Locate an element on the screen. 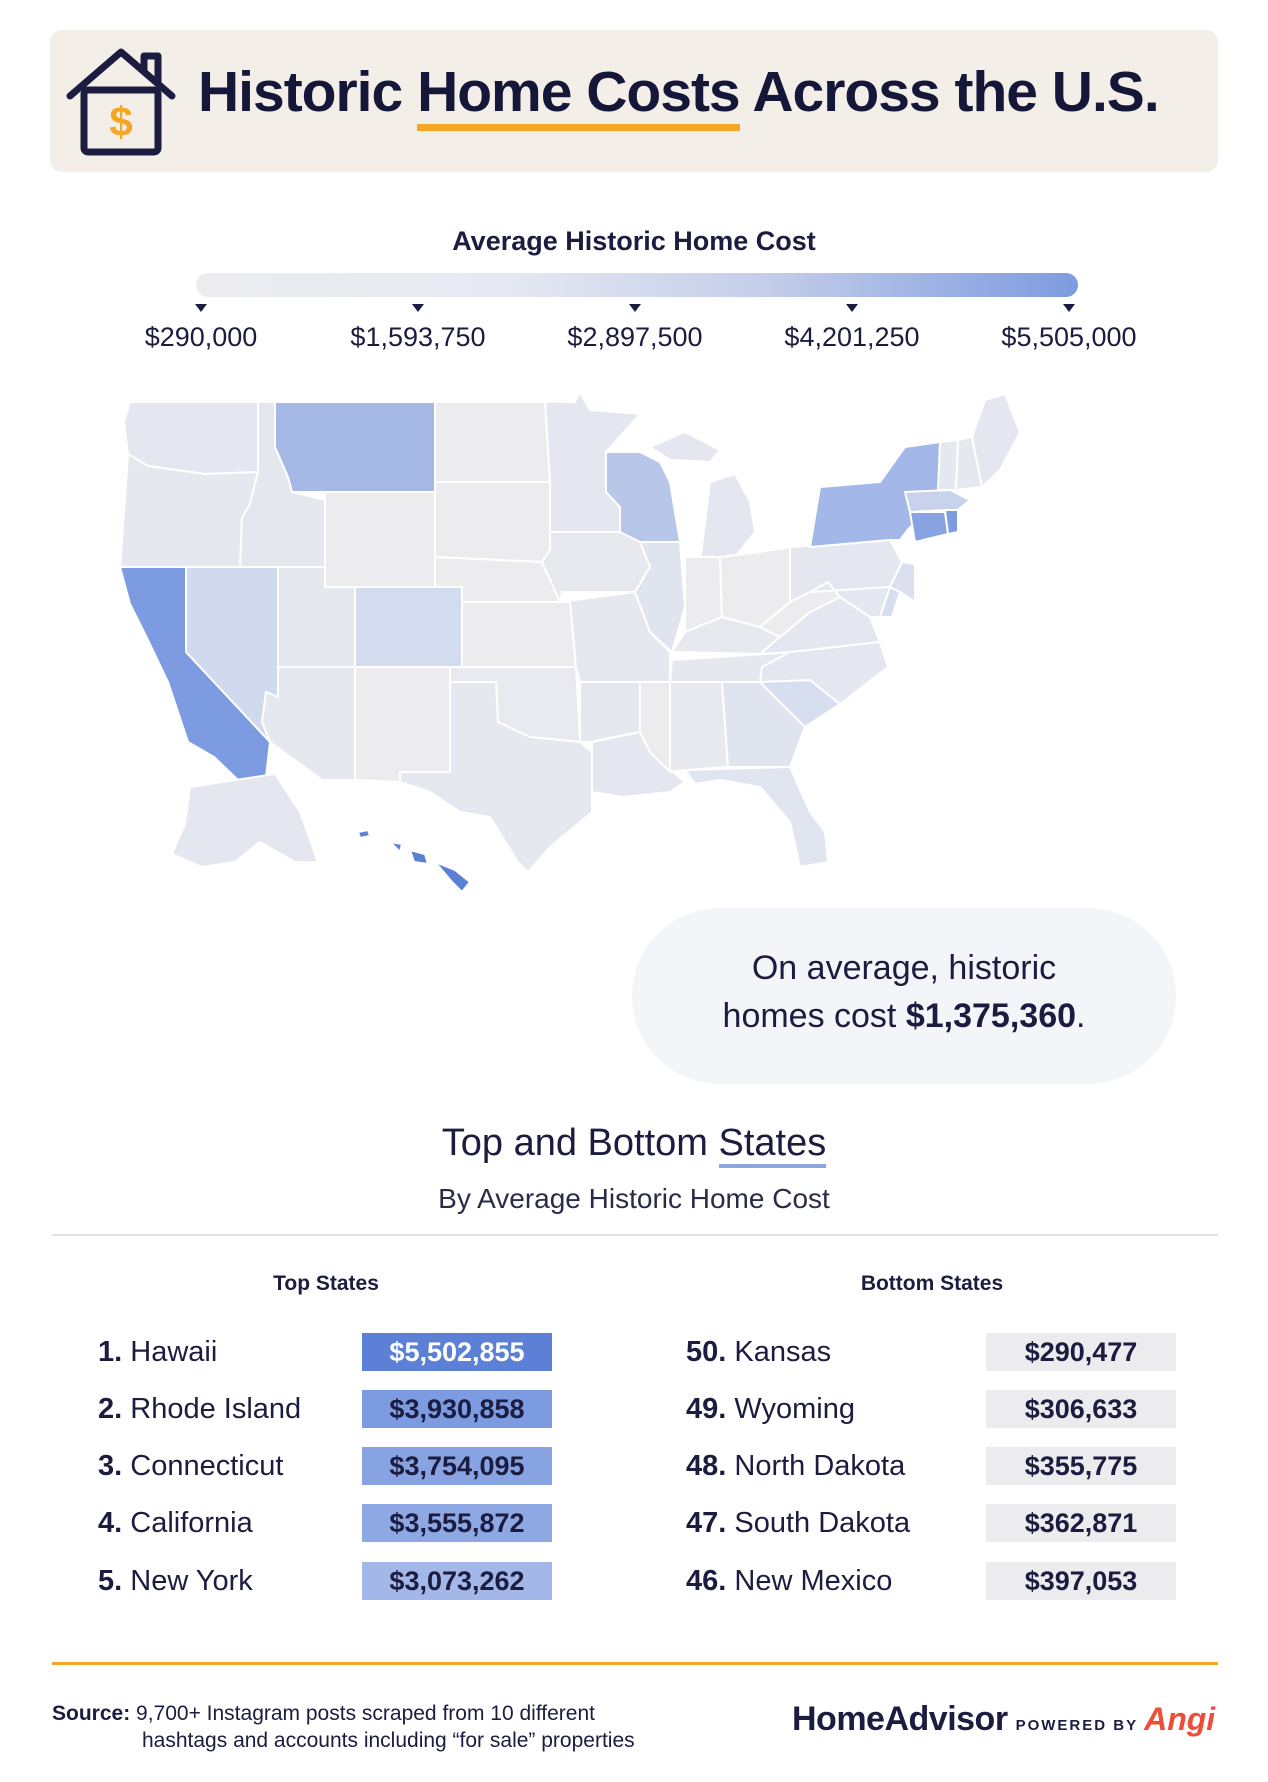  state-colorado is located at coordinates (408, 627).